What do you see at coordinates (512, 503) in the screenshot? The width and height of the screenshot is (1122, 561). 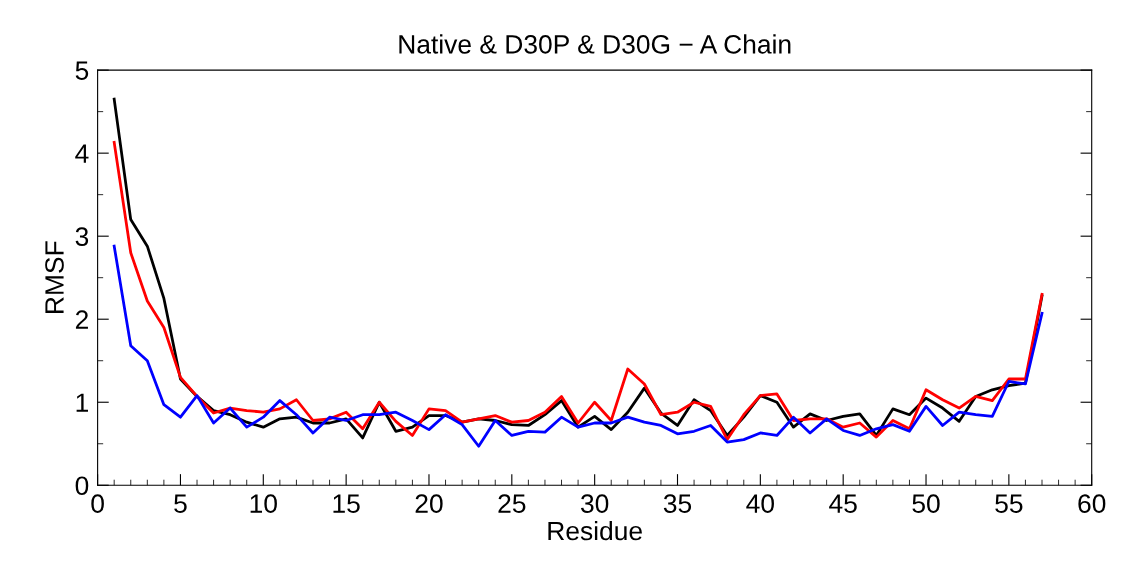 I see `x-tick-label: 25` at bounding box center [512, 503].